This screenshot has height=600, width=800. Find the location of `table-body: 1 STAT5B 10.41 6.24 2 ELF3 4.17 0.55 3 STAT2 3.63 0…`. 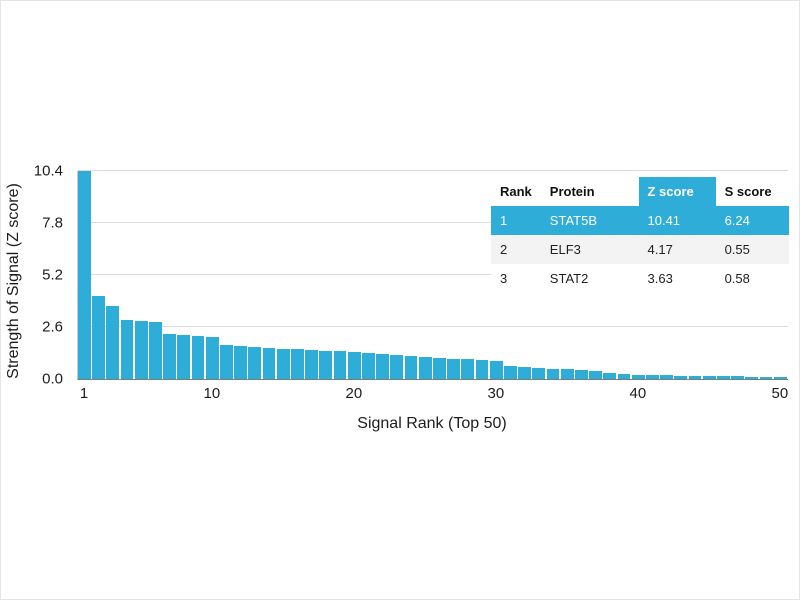

table-body: 1 STAT5B 10.41 6.24 2 ELF3 4.17 0.55 3 STAT2 3.63 0… is located at coordinates (640, 249).